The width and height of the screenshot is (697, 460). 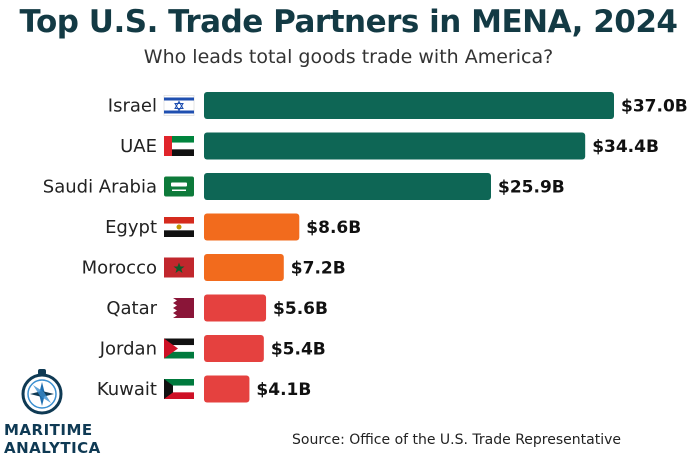 What do you see at coordinates (131, 227) in the screenshot?
I see `category-label-egypt: Egypt` at bounding box center [131, 227].